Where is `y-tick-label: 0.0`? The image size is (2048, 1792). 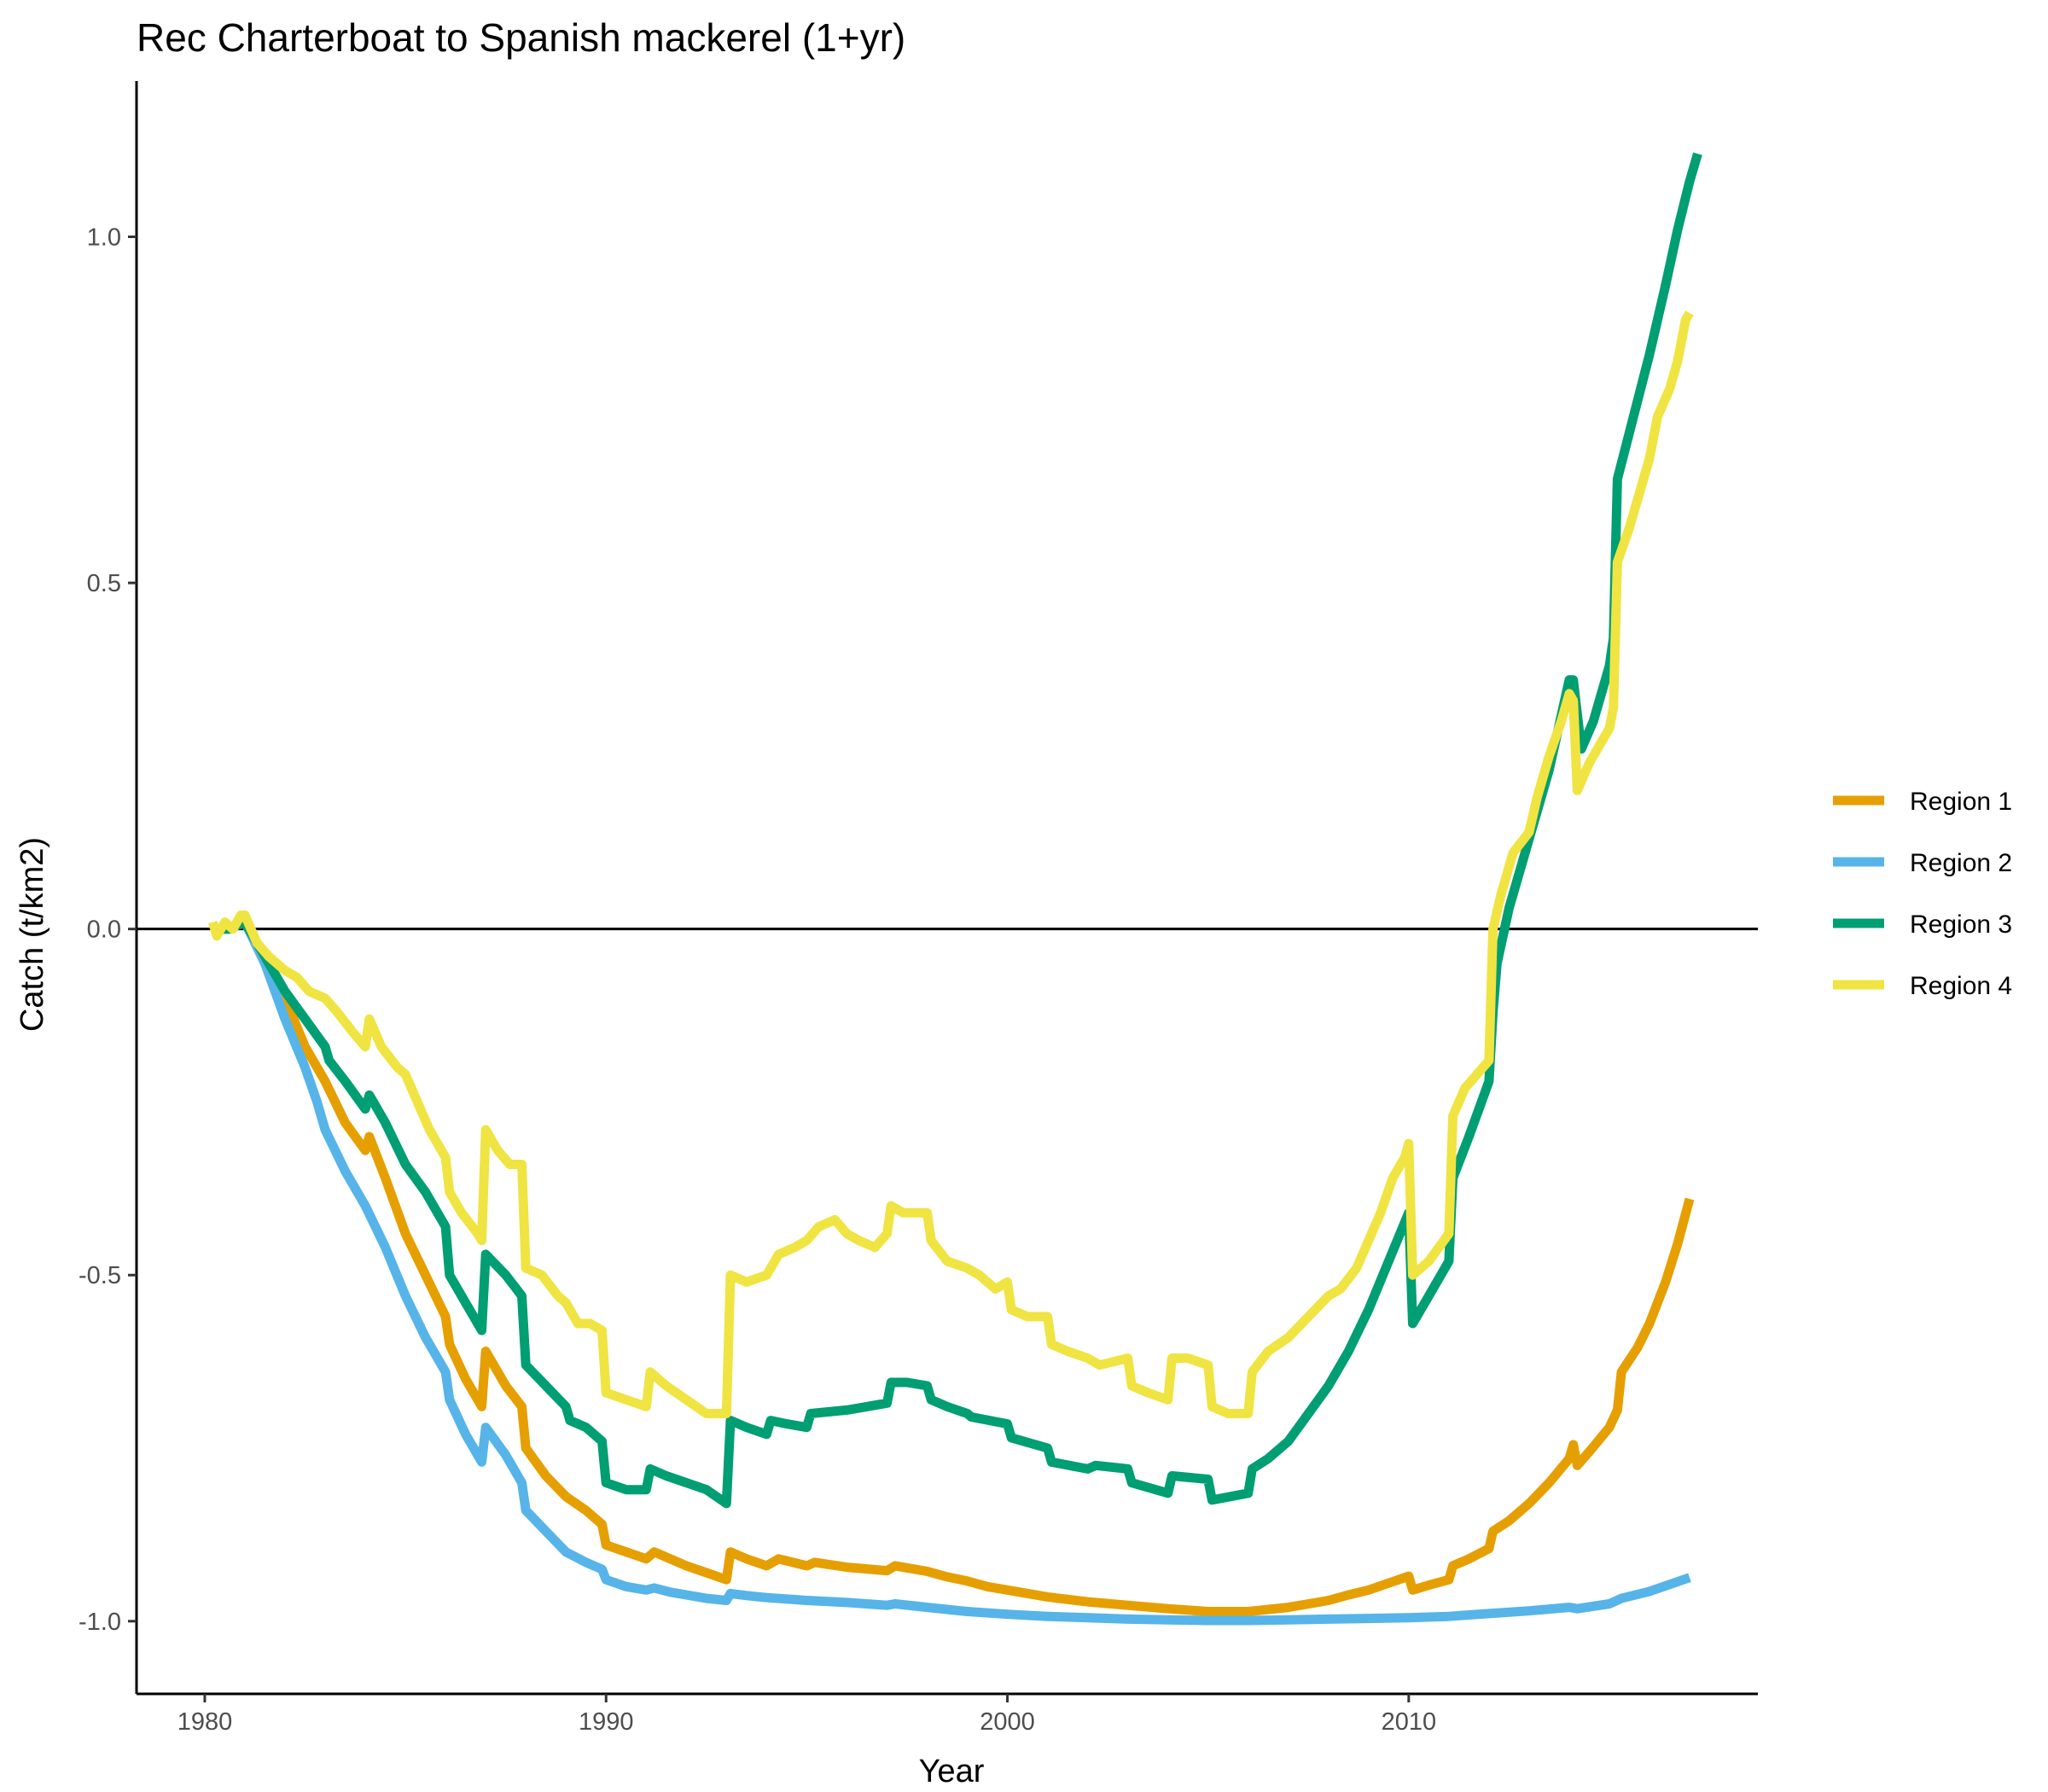
y-tick-label: 0.0 is located at coordinates (104, 930).